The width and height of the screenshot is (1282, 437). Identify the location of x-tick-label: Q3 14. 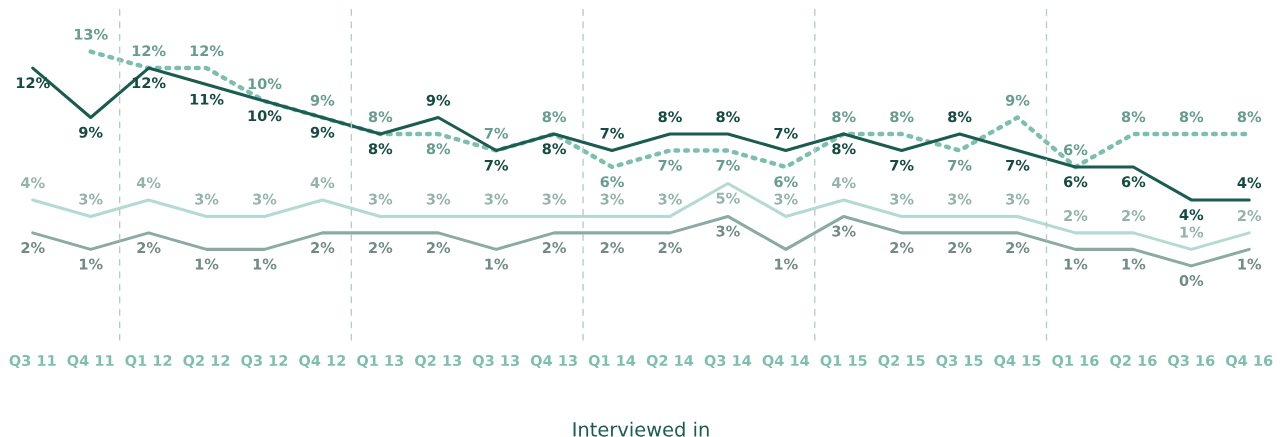
(728, 361).